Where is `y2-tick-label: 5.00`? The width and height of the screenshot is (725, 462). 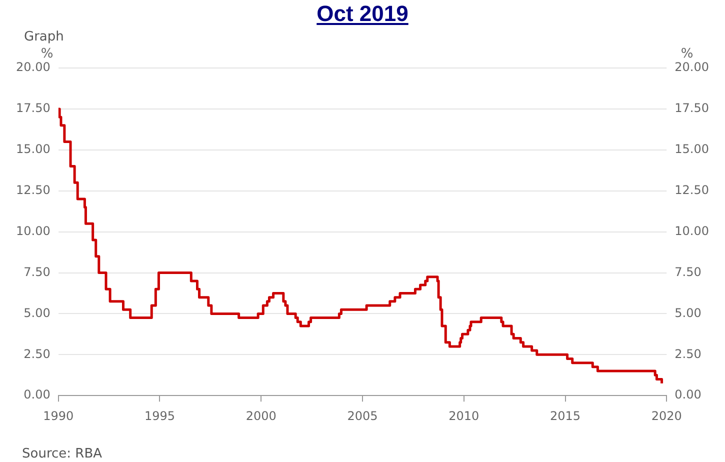 y2-tick-label: 5.00 is located at coordinates (688, 313).